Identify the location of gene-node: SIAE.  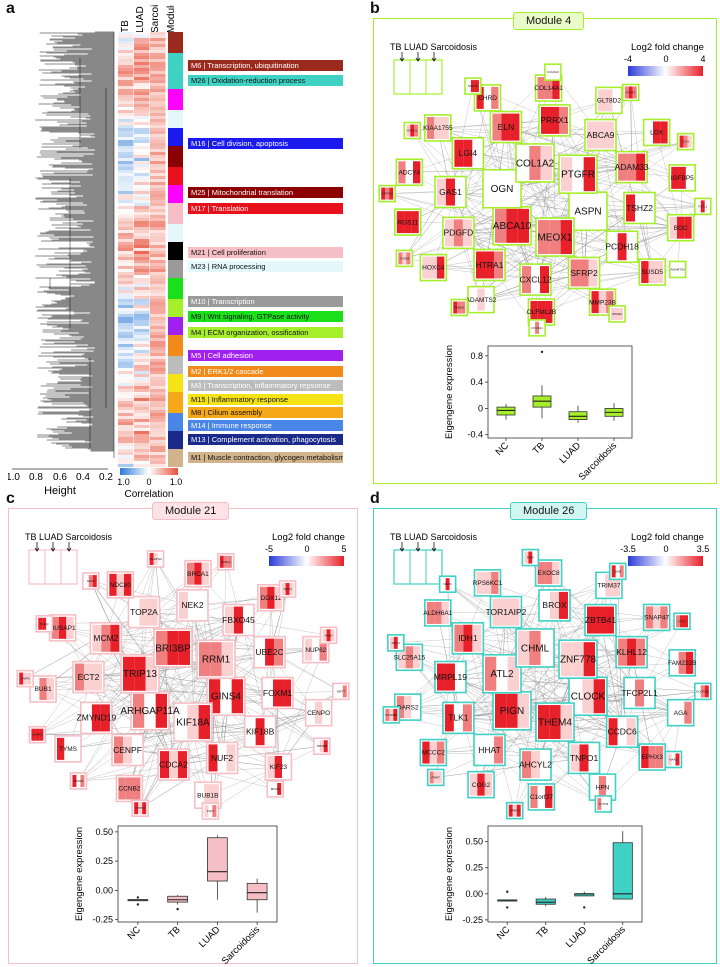
(617, 571).